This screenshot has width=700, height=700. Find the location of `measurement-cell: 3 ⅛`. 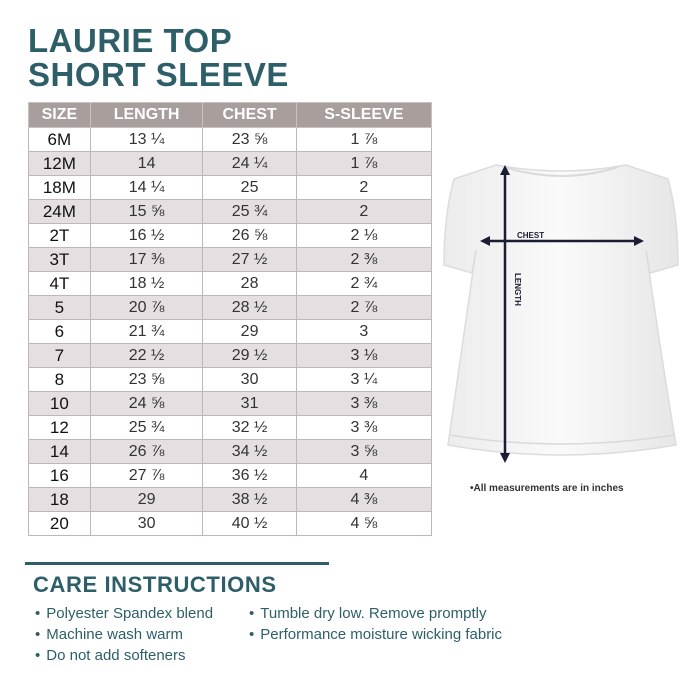

measurement-cell: 3 ⅛ is located at coordinates (364, 355).